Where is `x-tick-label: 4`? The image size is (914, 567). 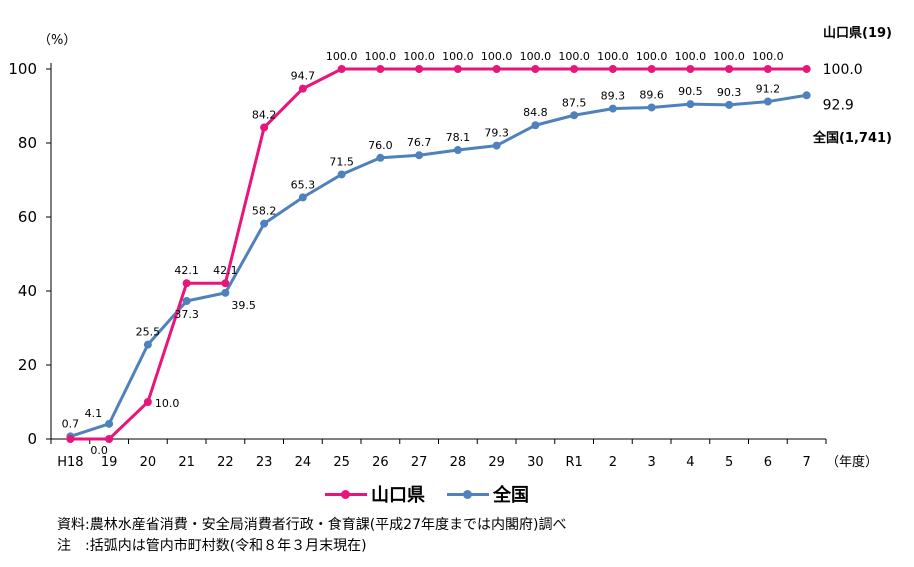
x-tick-label: 4 is located at coordinates (690, 462).